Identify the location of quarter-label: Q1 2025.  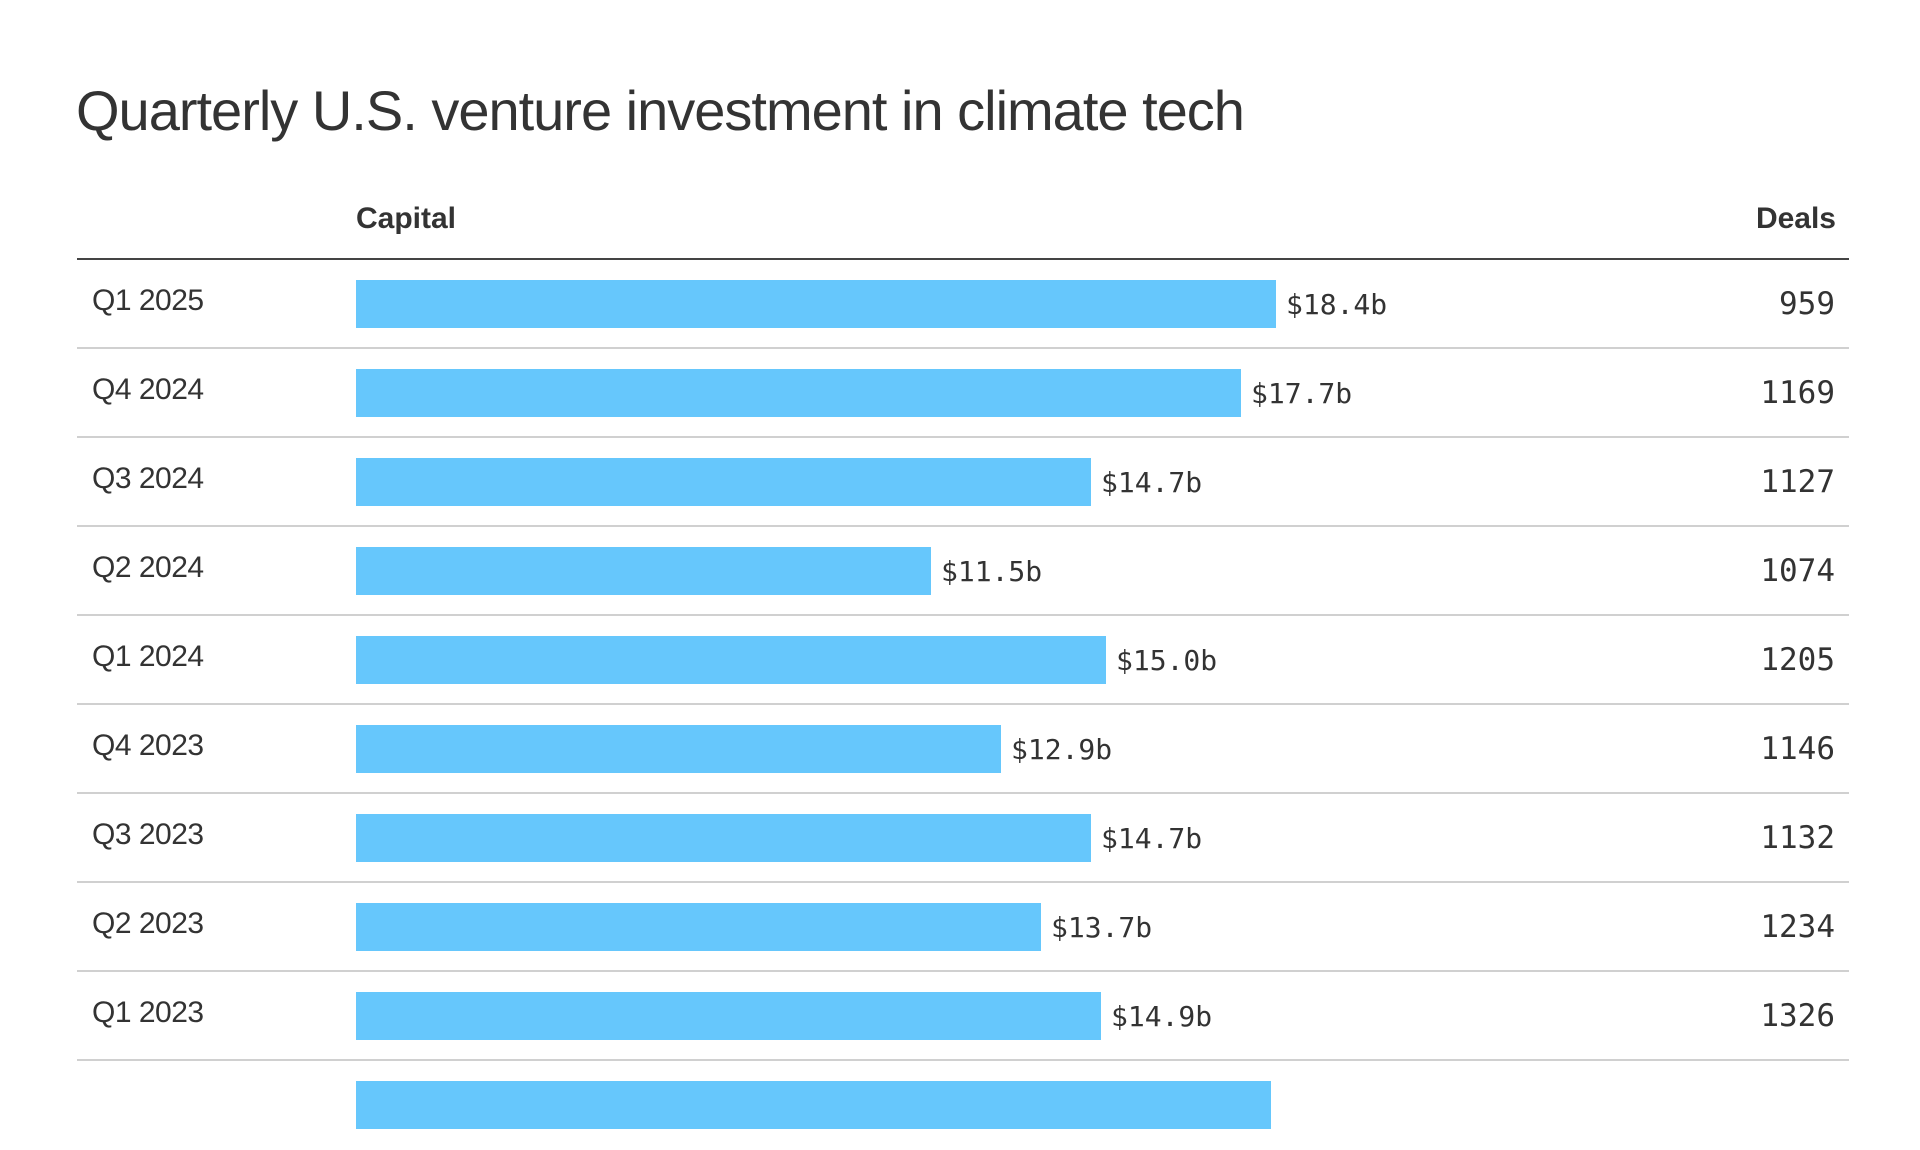
(148, 300).